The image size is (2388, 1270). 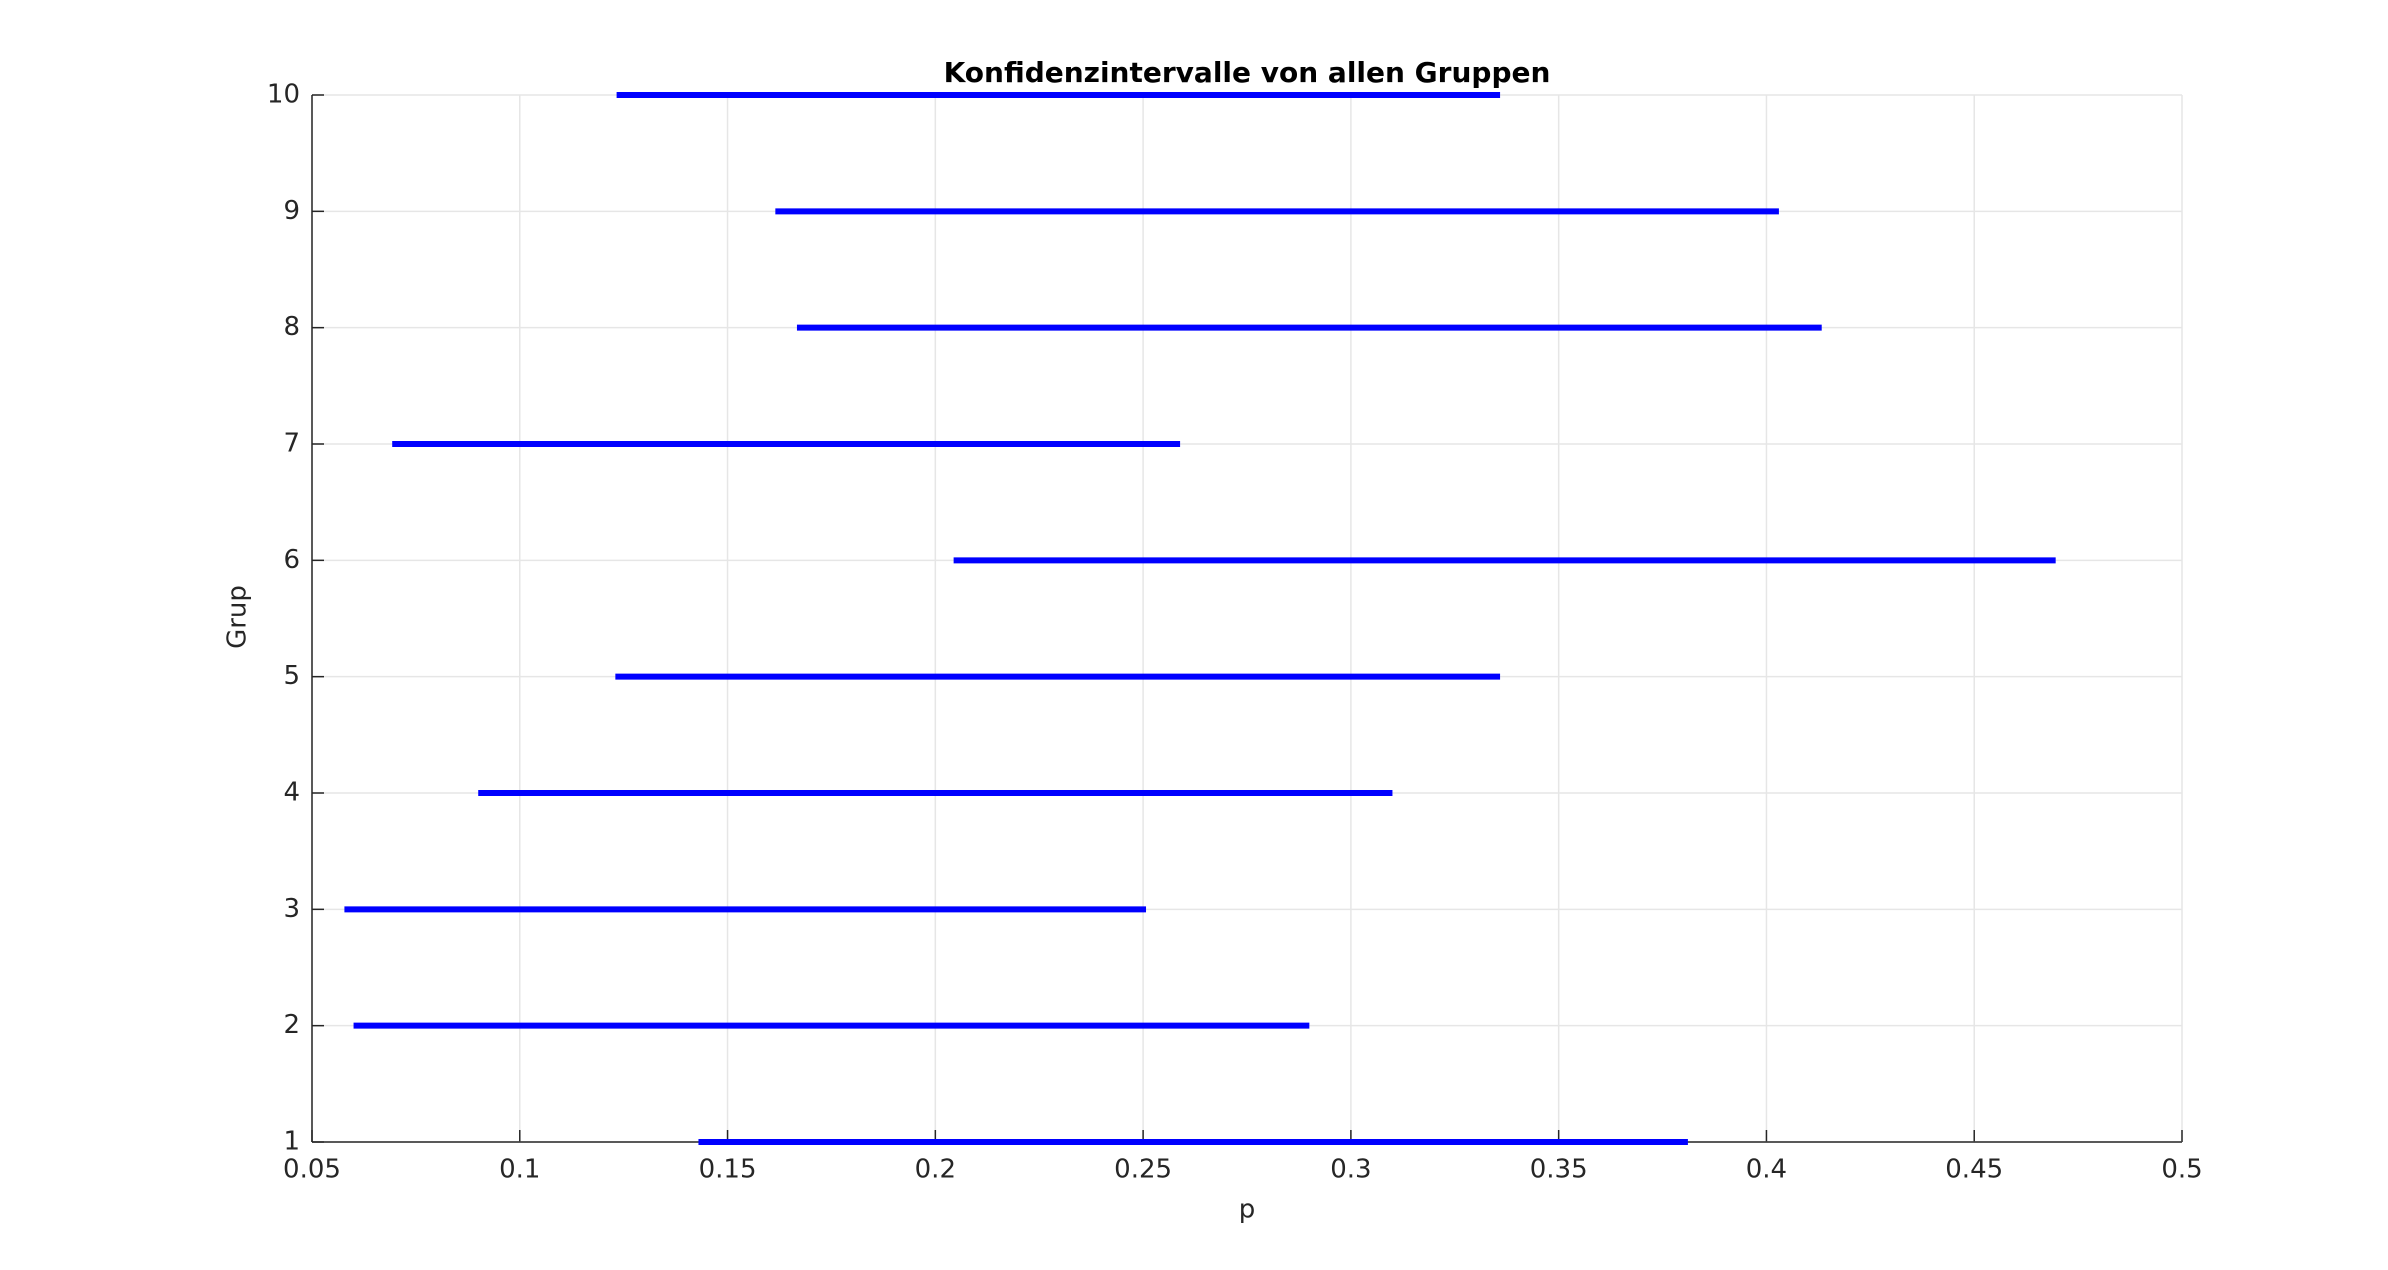 I want to click on y-tick-label: 4, so click(x=291, y=793).